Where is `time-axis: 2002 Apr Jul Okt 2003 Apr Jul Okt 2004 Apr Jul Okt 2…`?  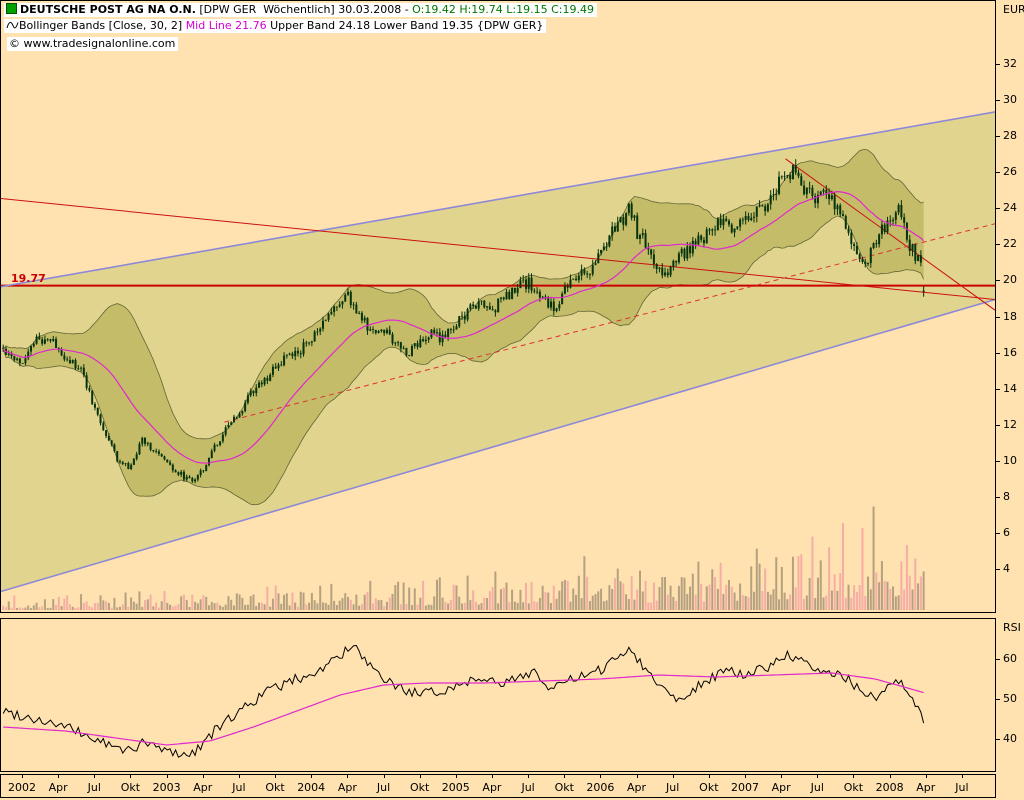
time-axis: 2002 Apr Jul Okt 2003 Apr Jul Okt 2004 Apr Jul Okt 2… is located at coordinates (498, 786).